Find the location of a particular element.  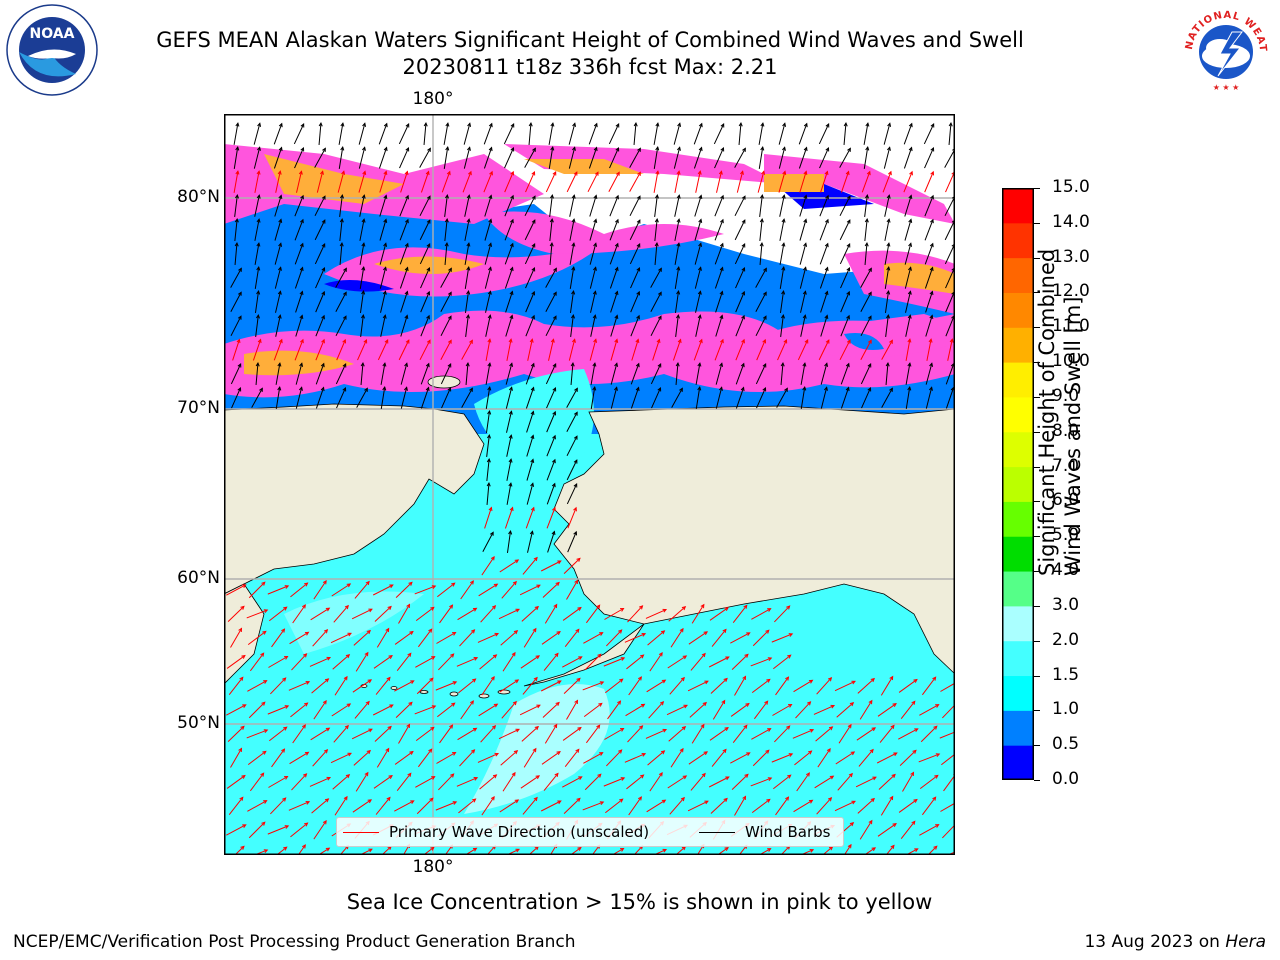

lat-label-70: 70°N is located at coordinates (198, 408).